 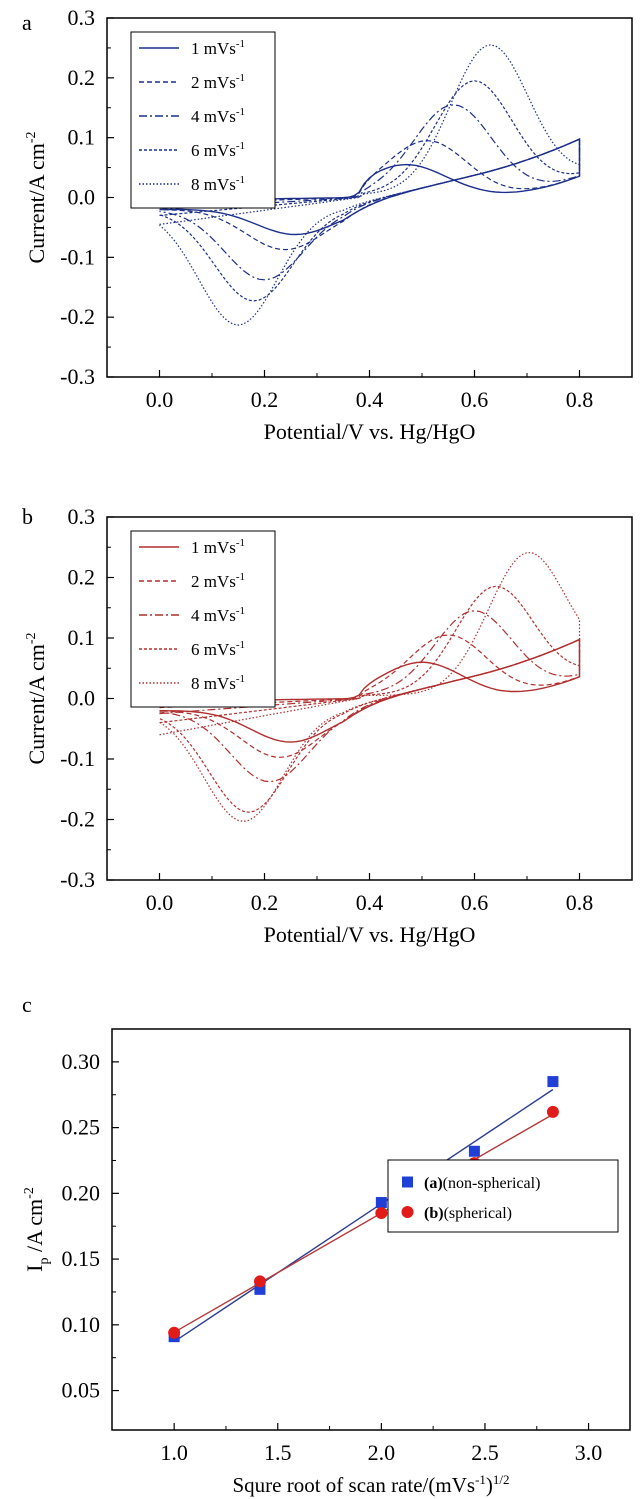 What do you see at coordinates (81, 1258) in the screenshot?
I see `y-tick-label: 0.15` at bounding box center [81, 1258].